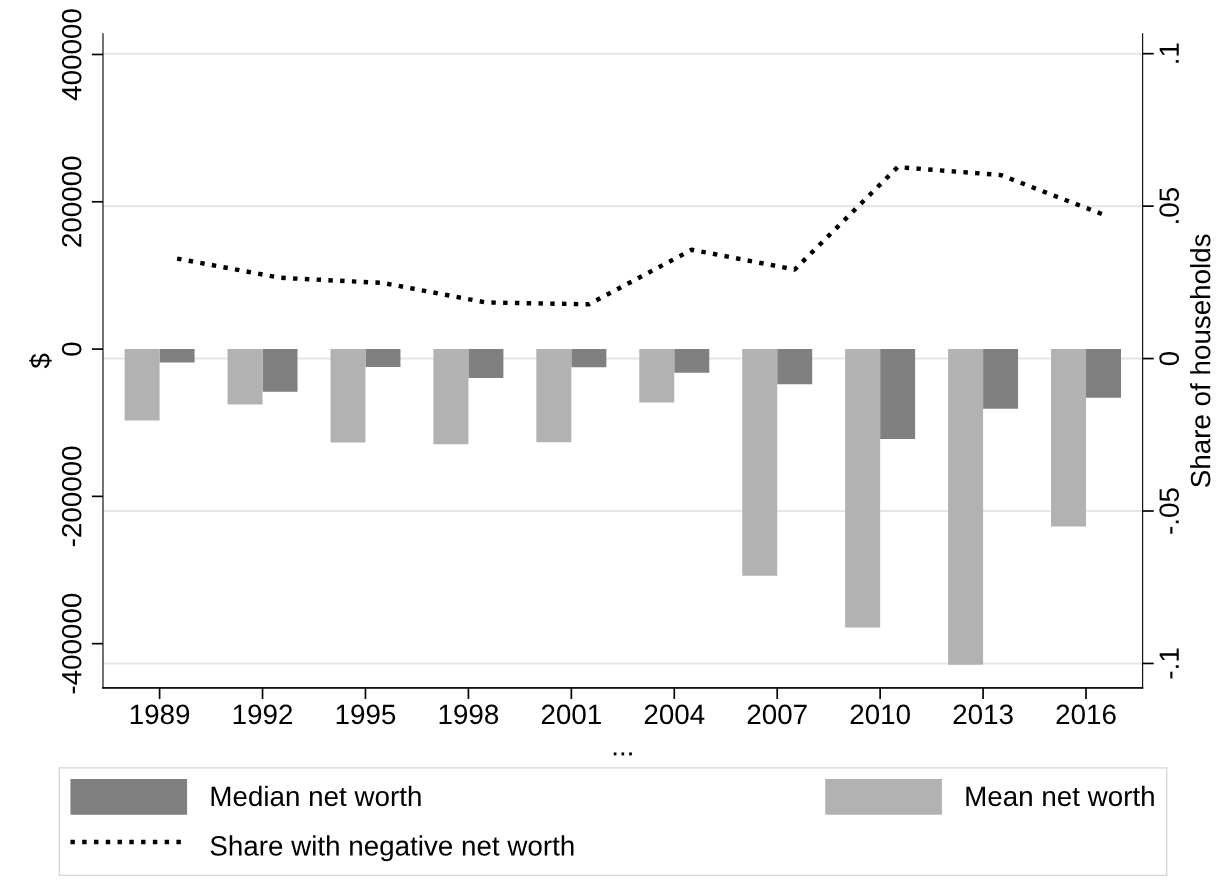  Describe the element at coordinates (674, 714) in the screenshot. I see `x-tick-label: 2004` at that location.